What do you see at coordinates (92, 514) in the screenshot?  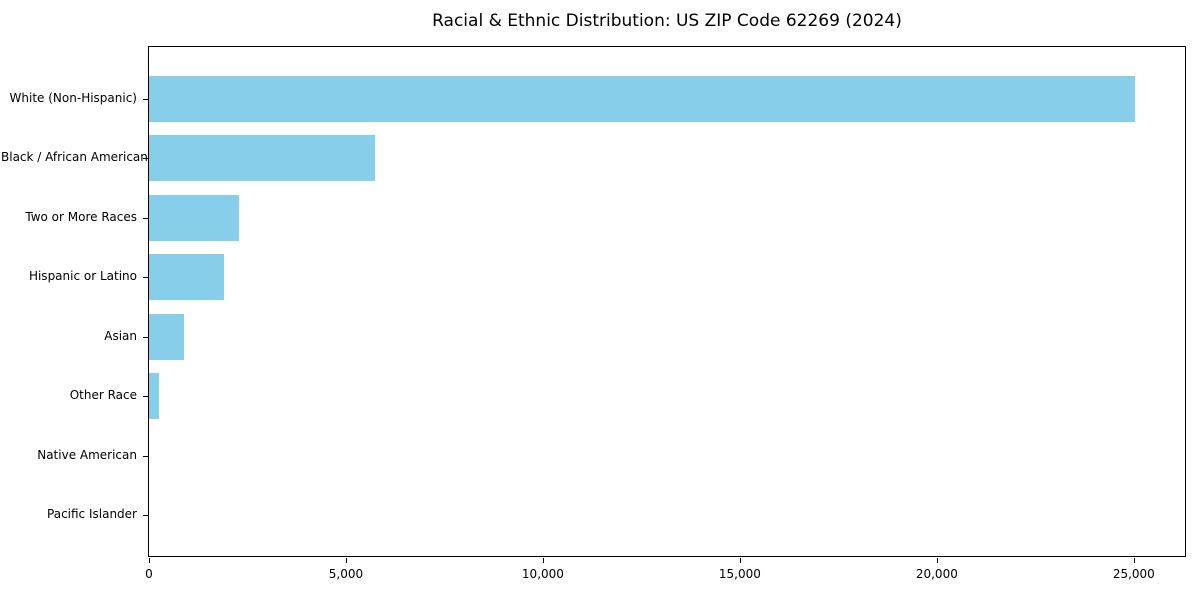 I see `y-axis-label: Pacific Islander` at bounding box center [92, 514].